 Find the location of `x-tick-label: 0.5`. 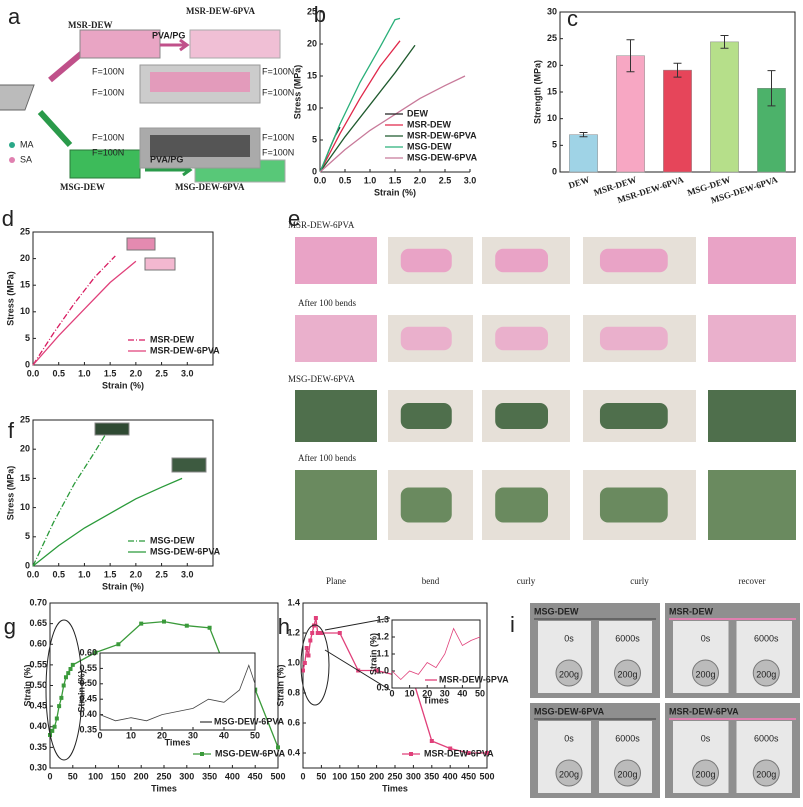

x-tick-label: 0.5 is located at coordinates (345, 180).